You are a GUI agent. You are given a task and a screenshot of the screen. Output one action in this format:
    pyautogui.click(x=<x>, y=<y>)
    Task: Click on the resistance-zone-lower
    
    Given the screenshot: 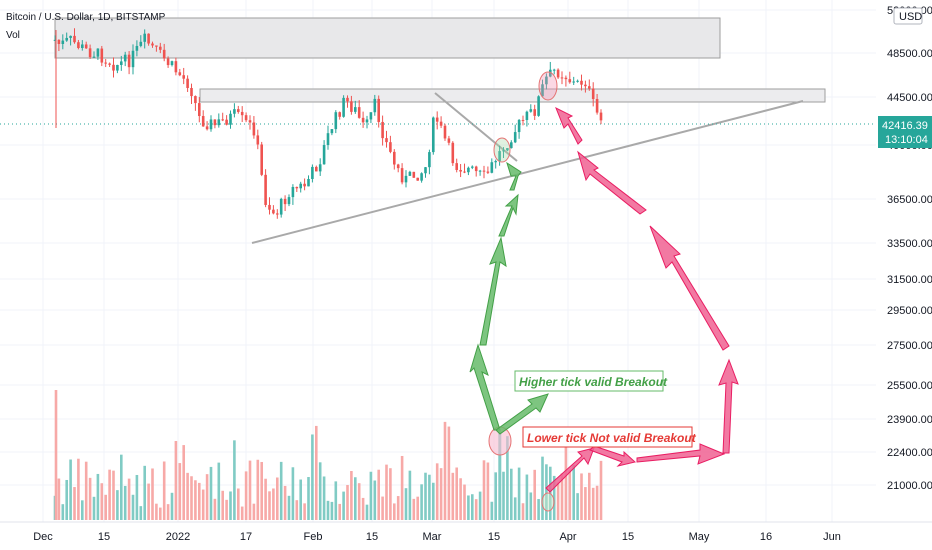 What is the action you would take?
    pyautogui.click(x=512, y=95)
    